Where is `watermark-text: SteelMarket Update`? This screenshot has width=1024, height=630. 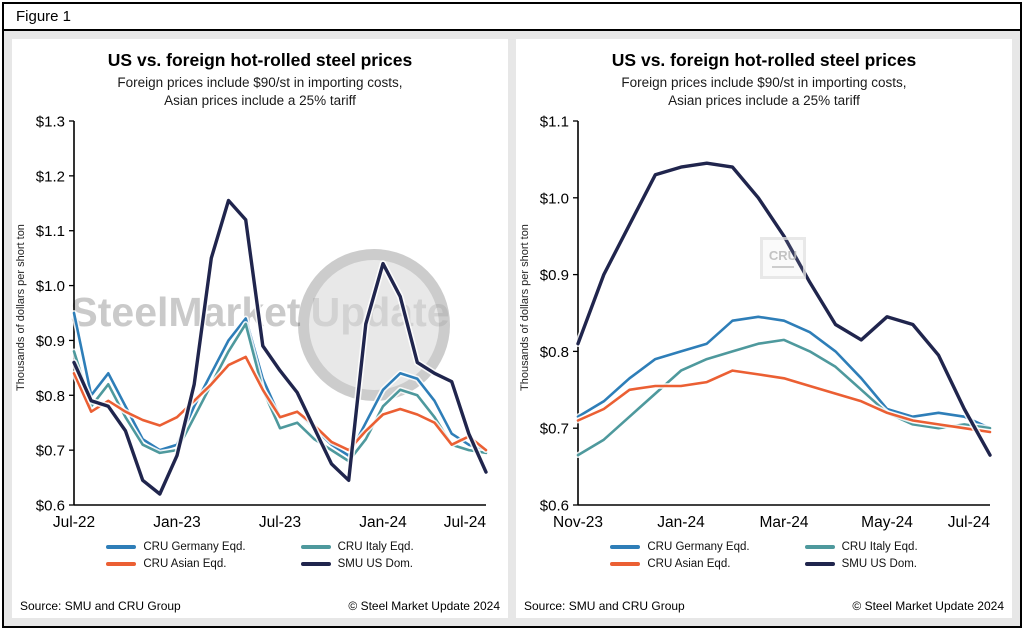 watermark-text: SteelMarket Update is located at coordinates (260, 312).